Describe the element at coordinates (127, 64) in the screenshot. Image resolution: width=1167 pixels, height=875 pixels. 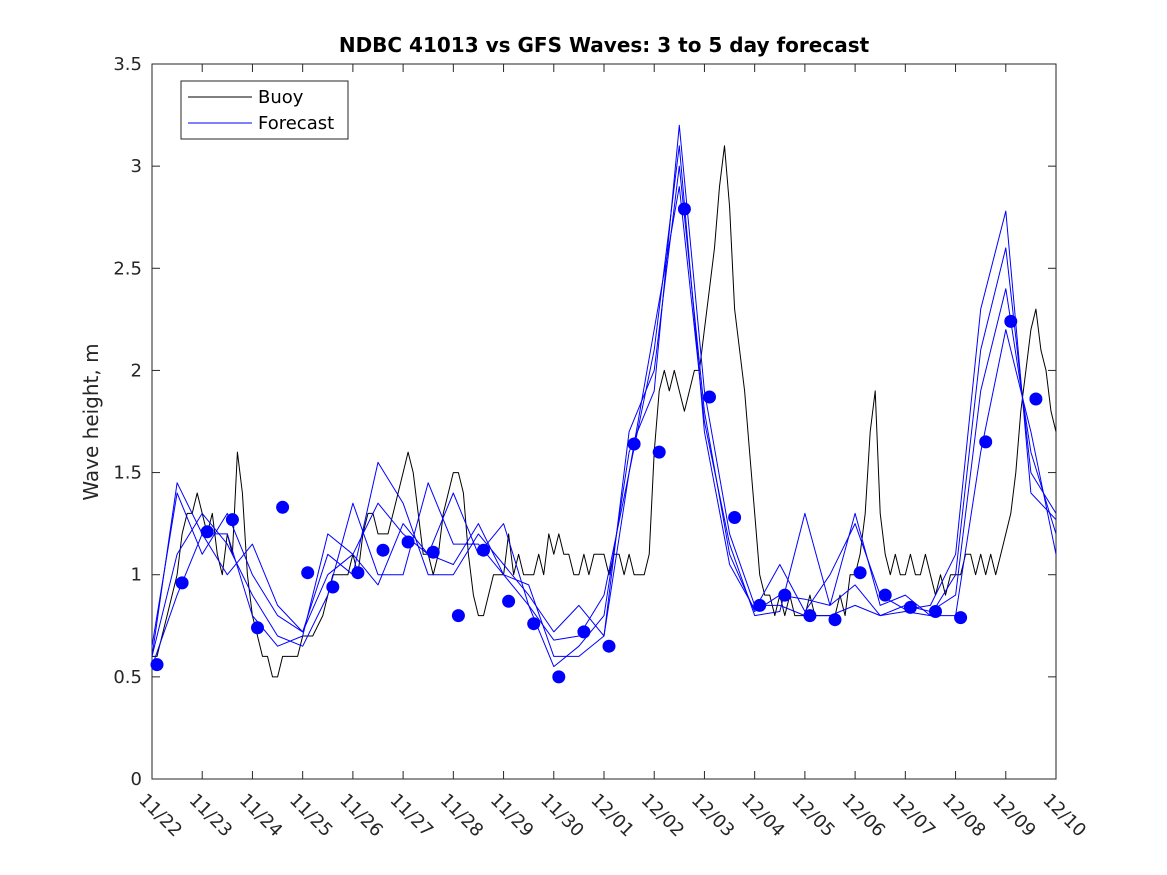
I see `y-tick-label: 3.5` at that location.